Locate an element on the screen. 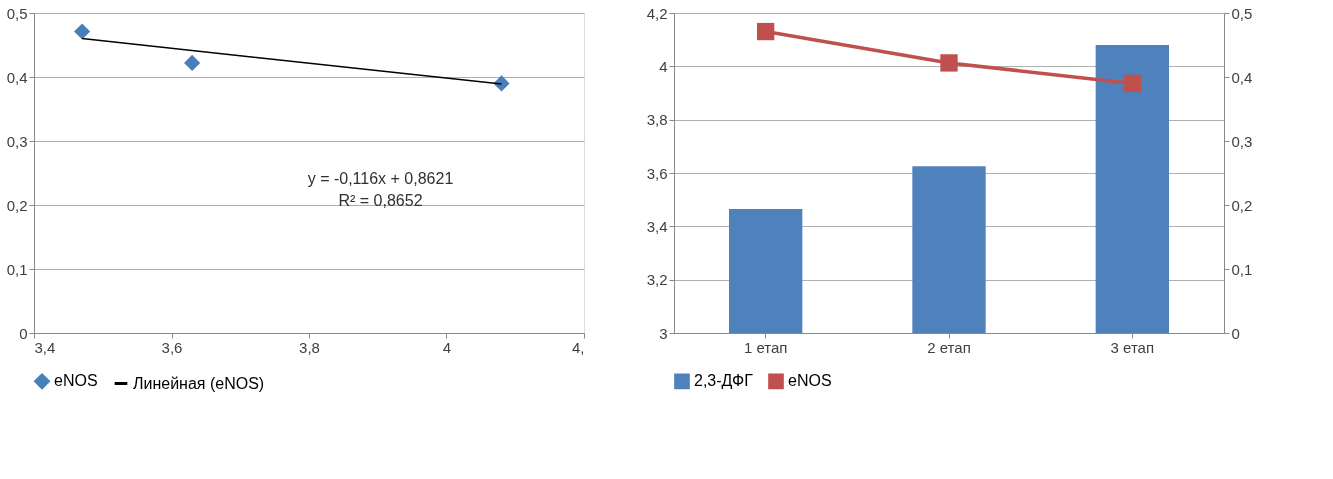  y-tick-label: 0,5 is located at coordinates (17, 13).